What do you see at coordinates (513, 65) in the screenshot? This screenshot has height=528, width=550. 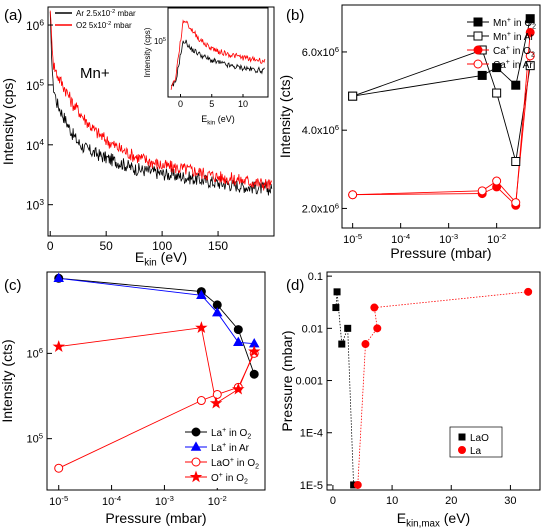 I see `legend-label: Ca+ in Ar` at bounding box center [513, 65].